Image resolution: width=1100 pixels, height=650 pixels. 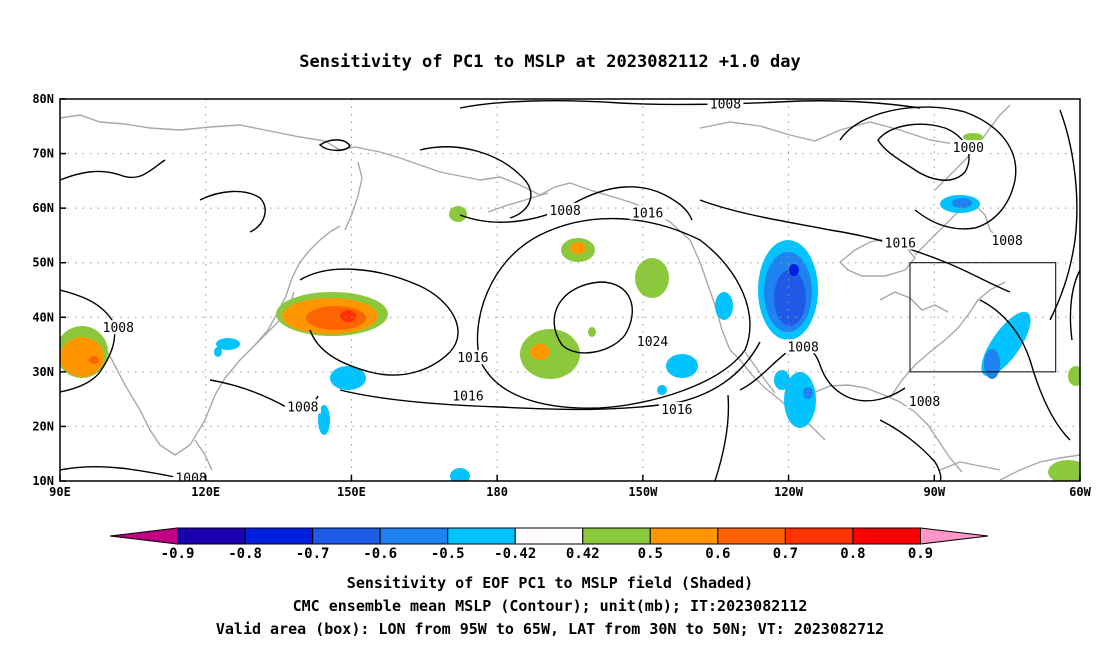 I want to click on shade-japan-small-blue, so click(x=218, y=352).